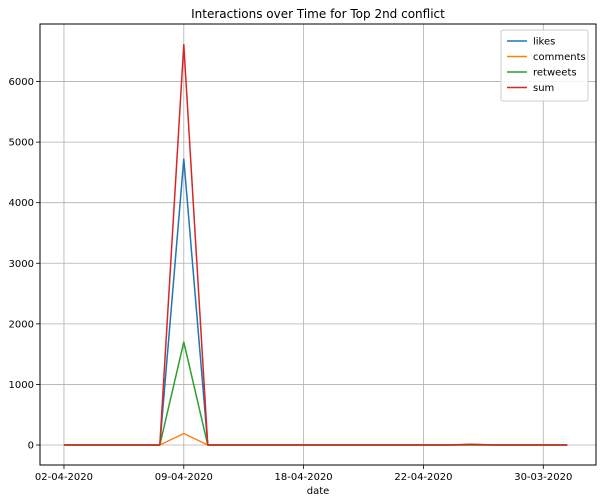 This screenshot has height=503, width=602. What do you see at coordinates (21, 385) in the screenshot?
I see `y-tick-label: 1000` at bounding box center [21, 385].